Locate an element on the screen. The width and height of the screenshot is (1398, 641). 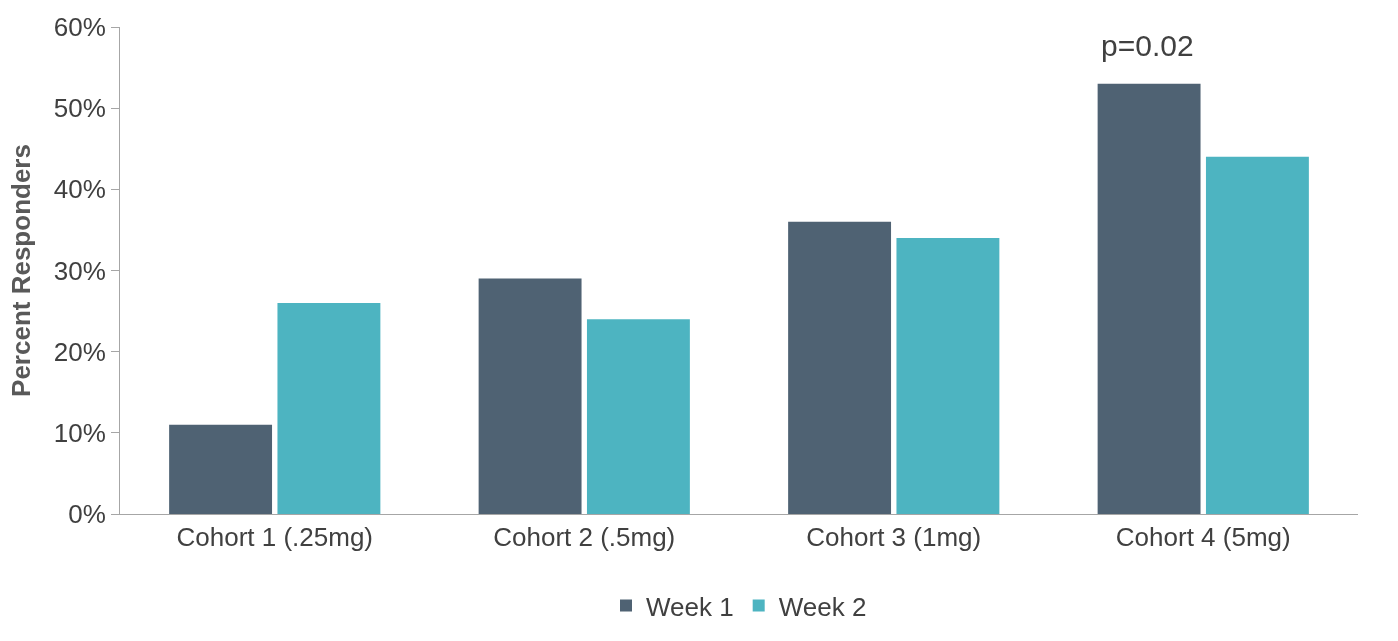
y-tick-label: 40% is located at coordinates (79, 189).